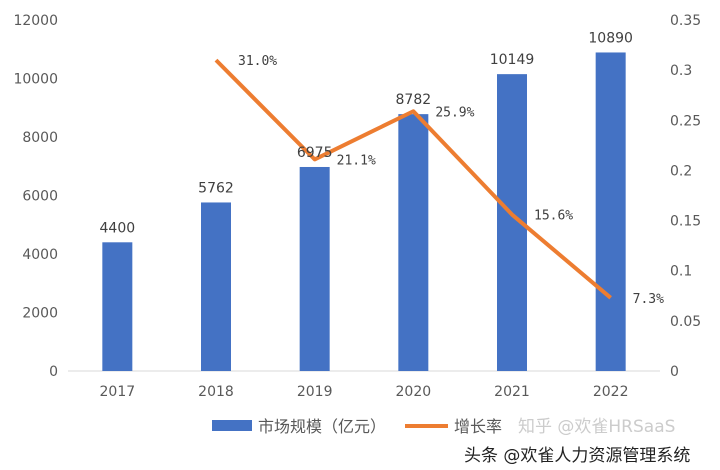 The height and width of the screenshot is (470, 720). What do you see at coordinates (478, 426) in the screenshot?
I see `legend-label-line: 增长率` at bounding box center [478, 426].